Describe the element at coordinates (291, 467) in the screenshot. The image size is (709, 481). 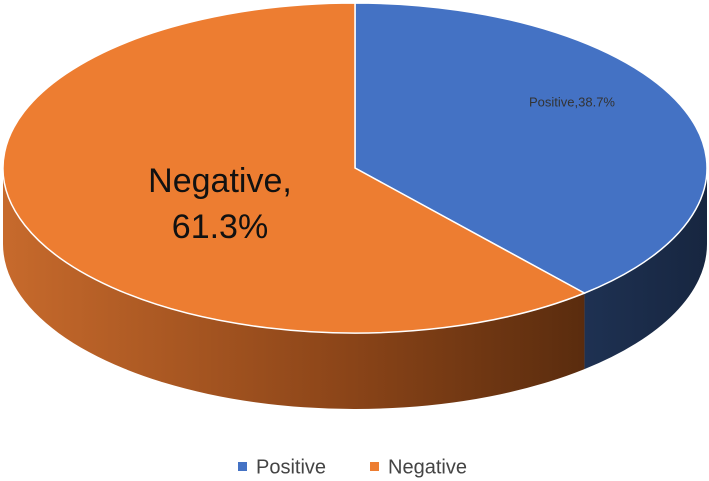
I see `legend-label: Positive` at that location.